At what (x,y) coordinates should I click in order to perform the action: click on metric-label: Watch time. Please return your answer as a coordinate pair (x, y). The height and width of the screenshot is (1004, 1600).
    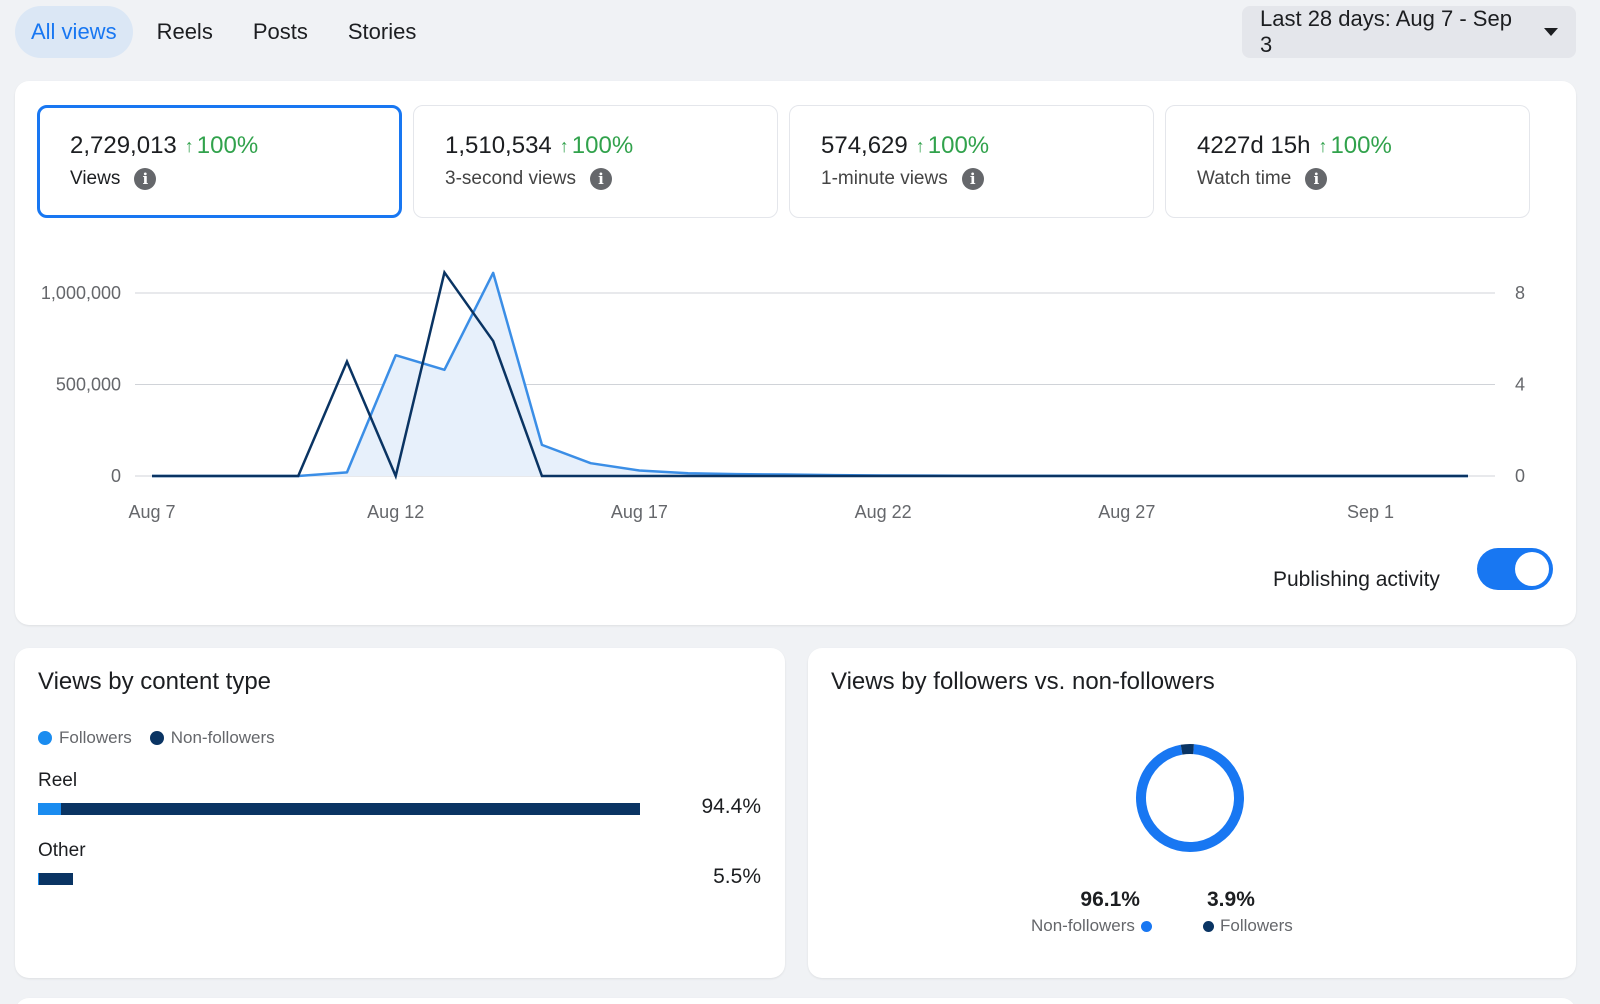
    Looking at the image, I should click on (1244, 178).